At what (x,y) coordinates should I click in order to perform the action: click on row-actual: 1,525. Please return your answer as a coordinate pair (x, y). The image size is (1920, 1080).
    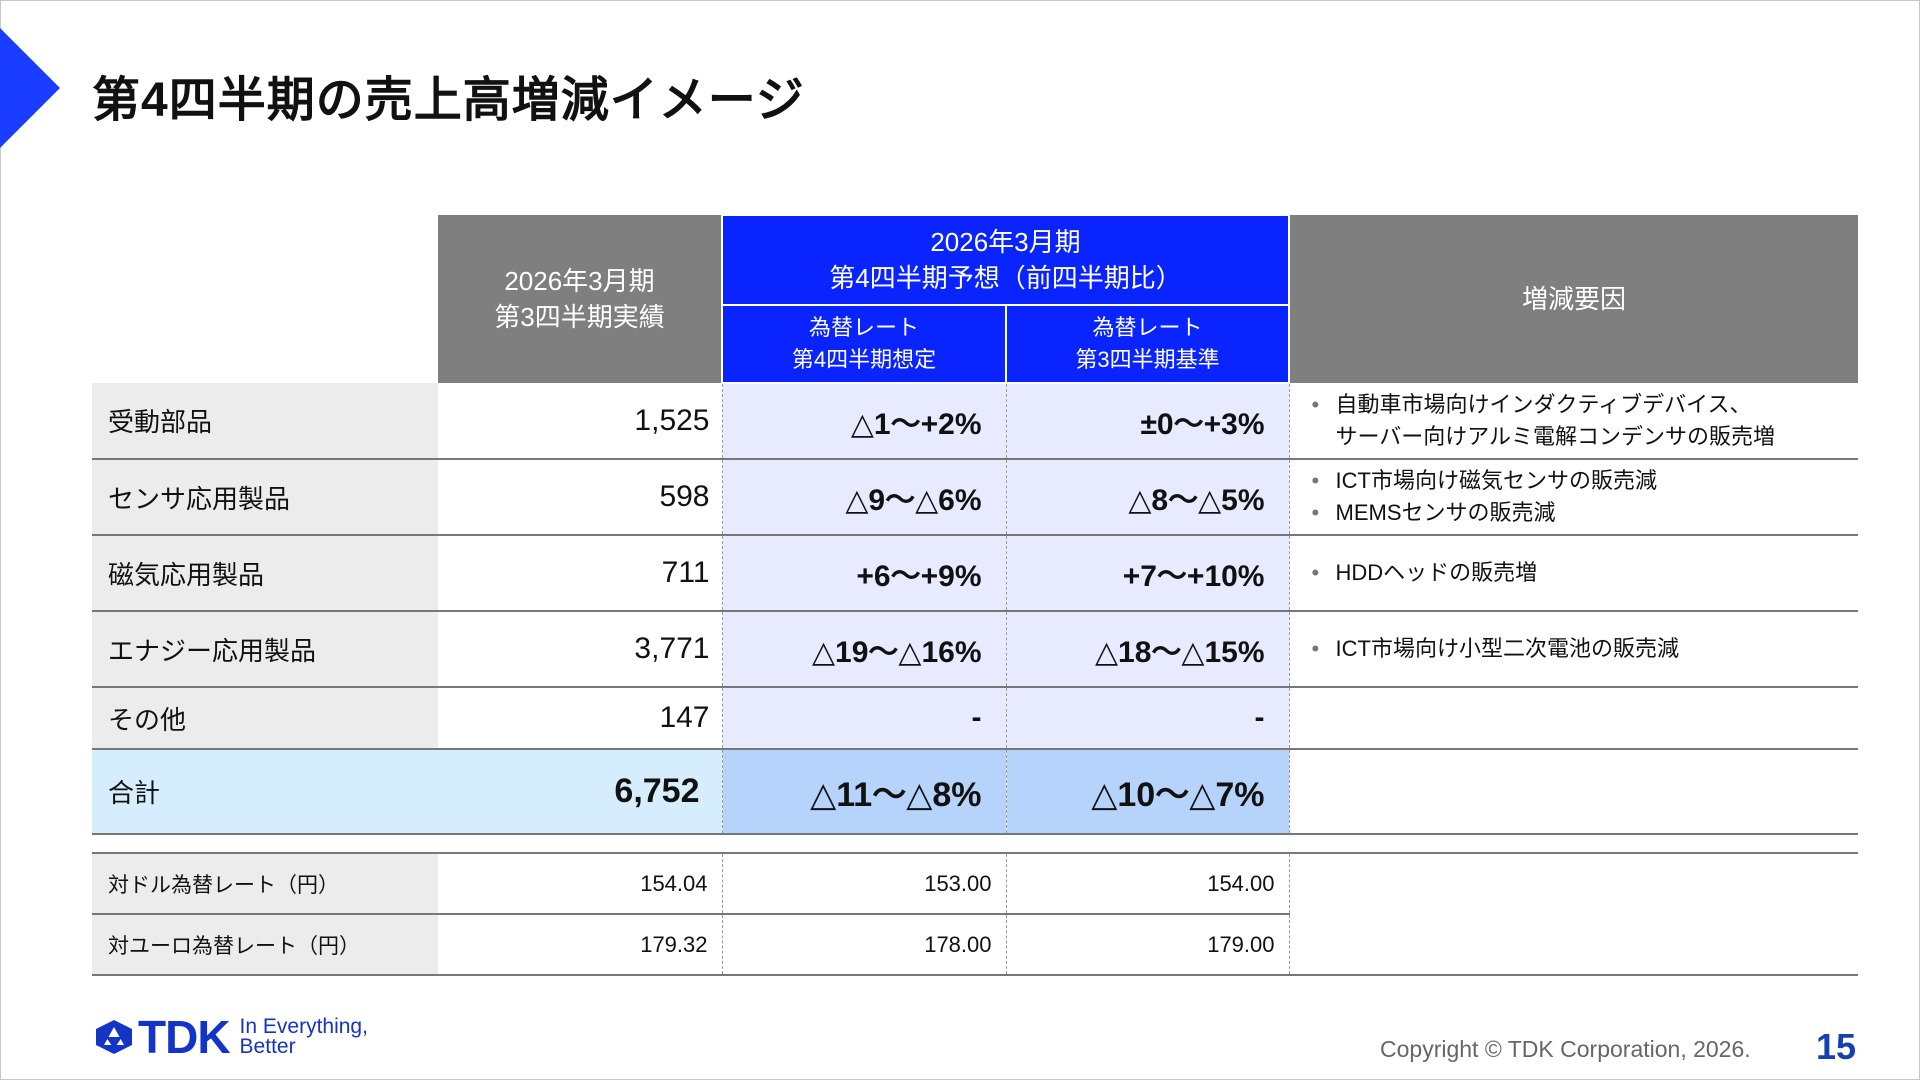
    Looking at the image, I should click on (580, 421).